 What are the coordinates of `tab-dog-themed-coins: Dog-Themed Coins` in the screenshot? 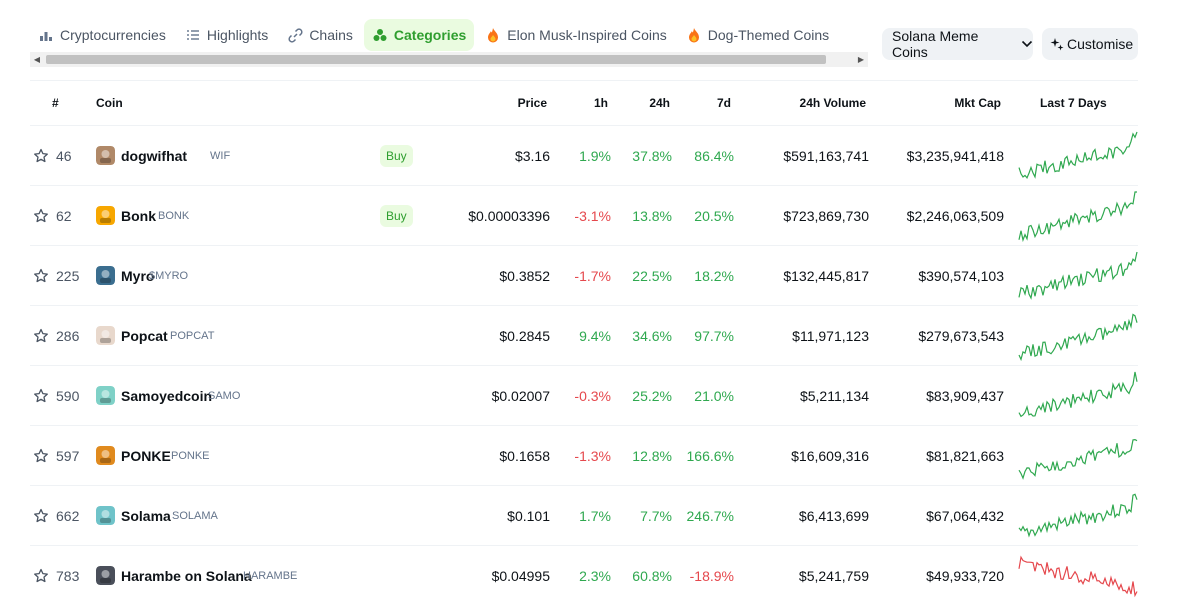 It's located at (757, 35).